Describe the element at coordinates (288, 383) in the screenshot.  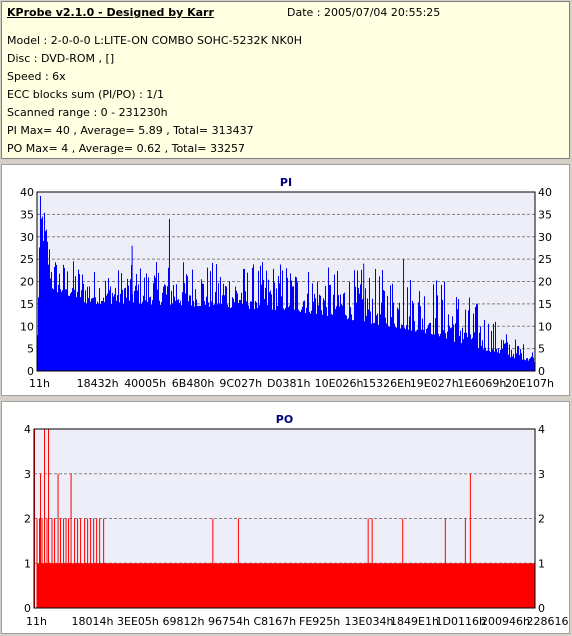
I see `x-tick-label: D0381h` at that location.